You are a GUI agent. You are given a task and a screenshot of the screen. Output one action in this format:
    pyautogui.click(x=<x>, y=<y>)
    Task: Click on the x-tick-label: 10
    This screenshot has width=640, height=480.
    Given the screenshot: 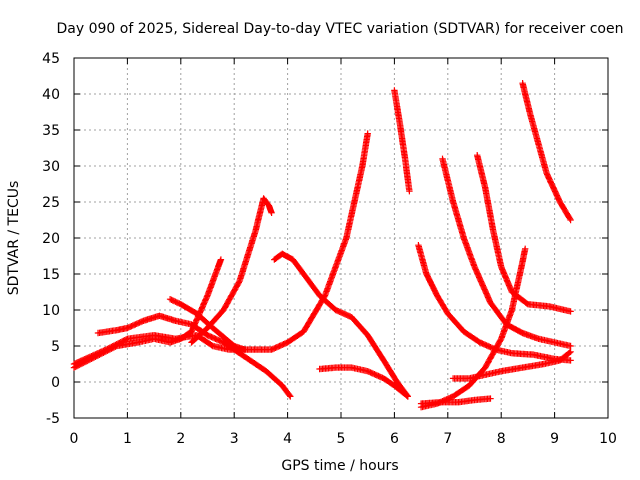 What is the action you would take?
    pyautogui.click(x=608, y=439)
    